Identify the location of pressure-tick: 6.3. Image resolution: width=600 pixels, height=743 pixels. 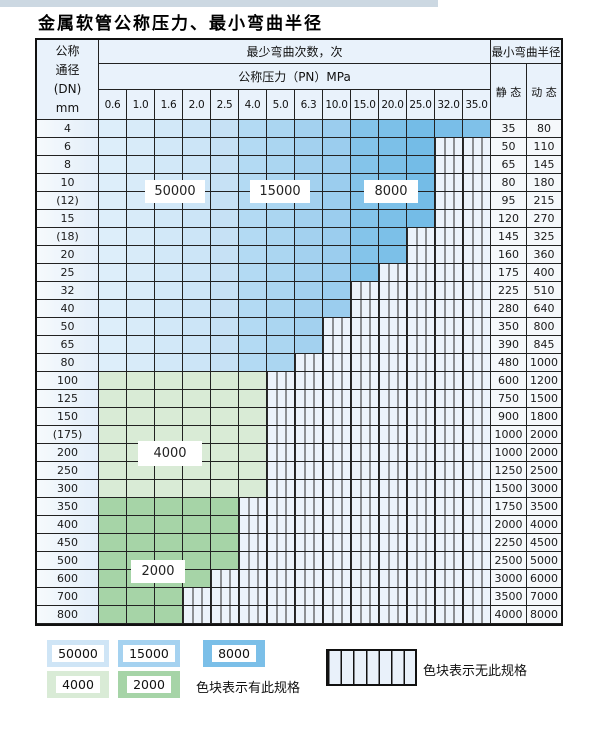
(309, 105).